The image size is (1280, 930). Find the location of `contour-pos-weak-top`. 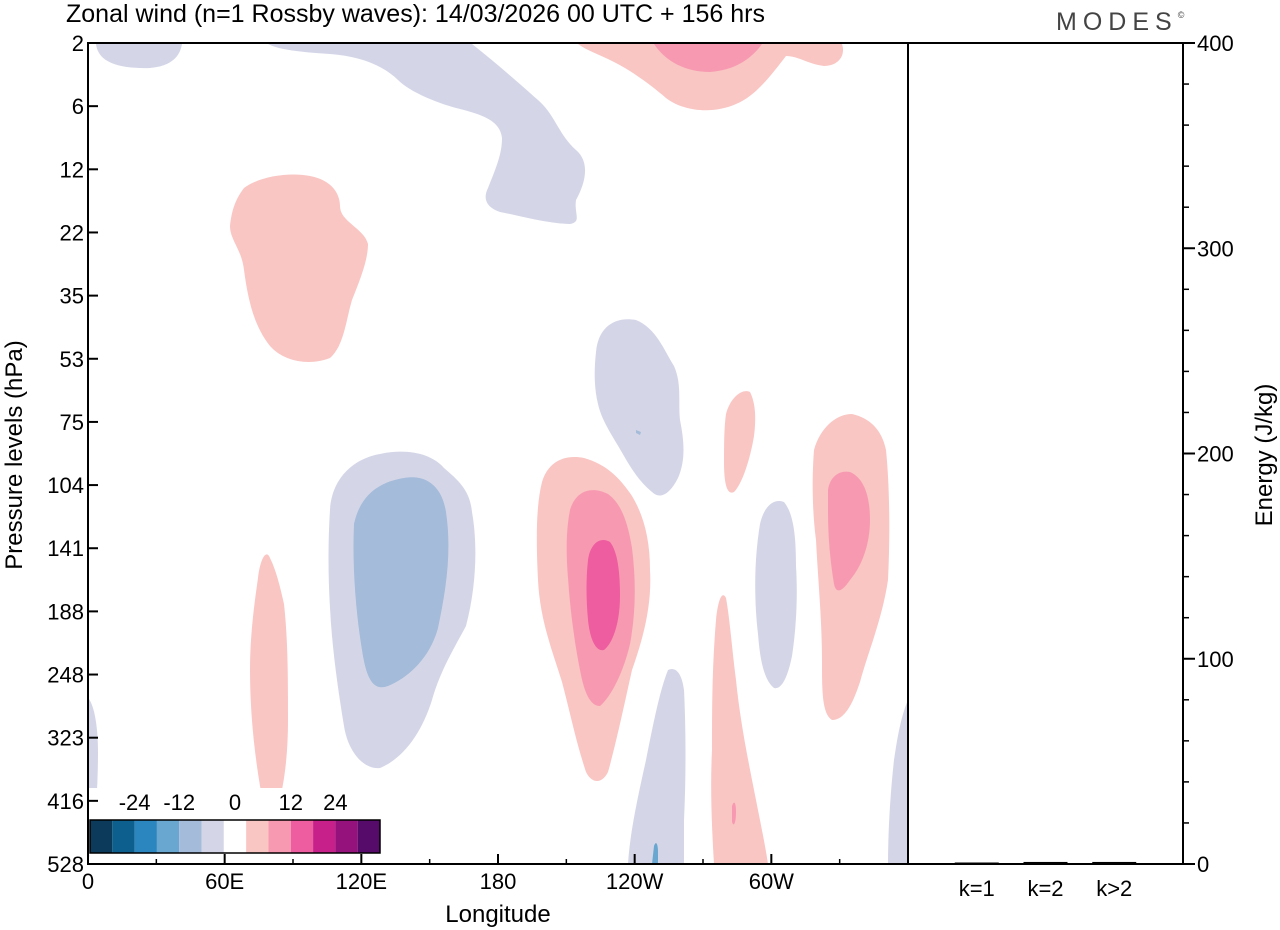

contour-pos-weak-top is located at coordinates (711, 77).